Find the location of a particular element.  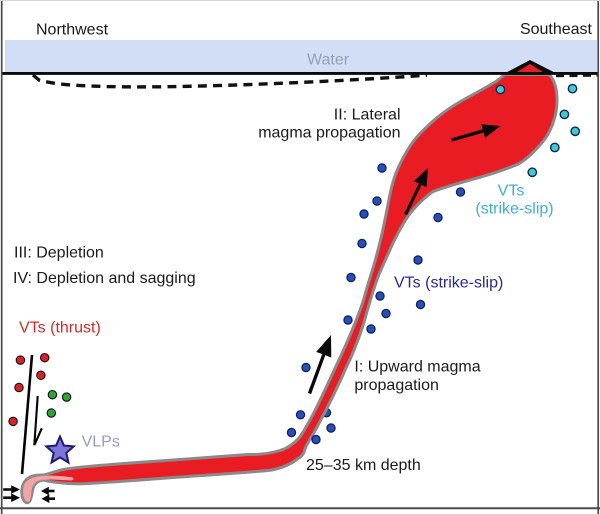

svg-text: Southeast is located at coordinates (556, 29).